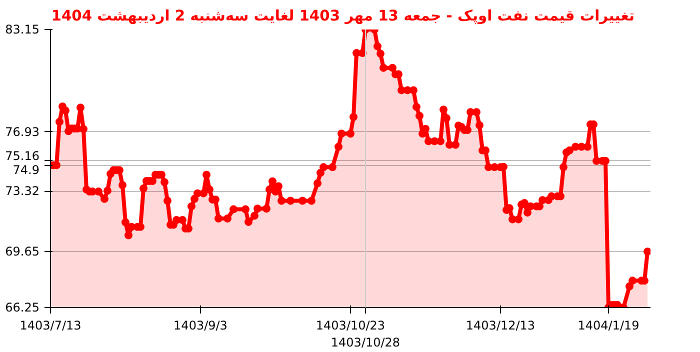 This screenshot has height=352, width=700. I want to click on y-tick-label: 75.16, so click(22, 156).